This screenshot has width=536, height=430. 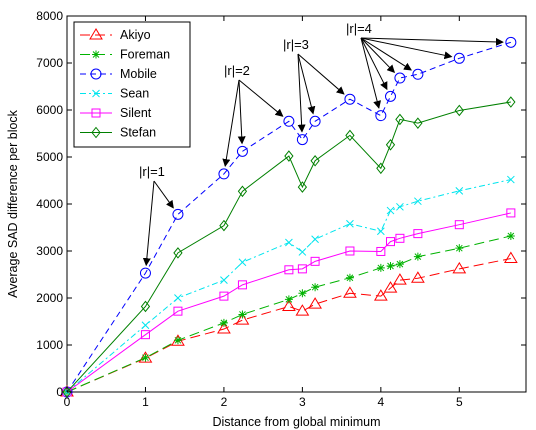 What do you see at coordinates (115, 35) in the screenshot?
I see `legend-entry-akiyo: Akiyo` at bounding box center [115, 35].